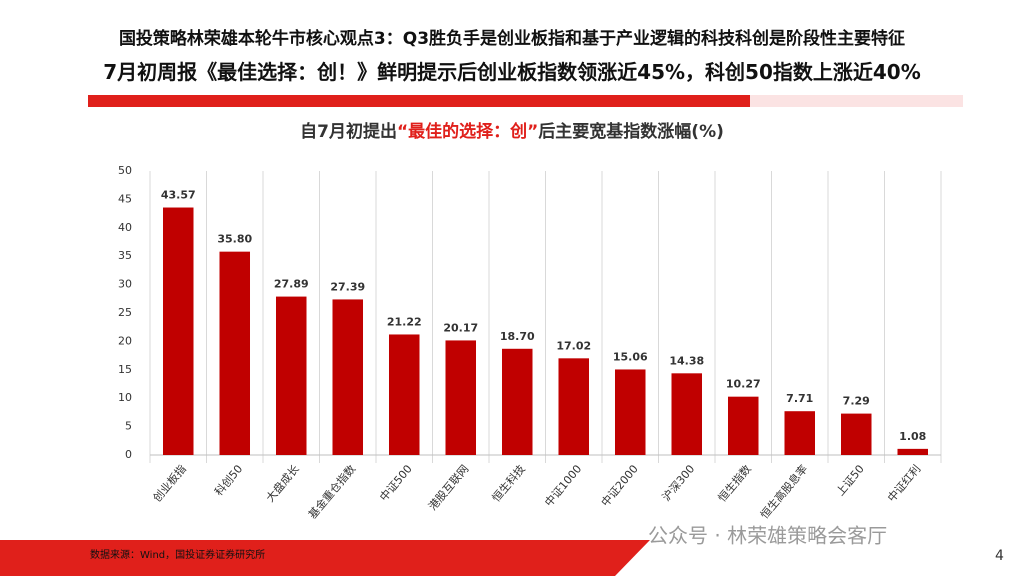 The height and width of the screenshot is (576, 1024). Describe the element at coordinates (125, 255) in the screenshot. I see `y-tick-label: 35` at that location.